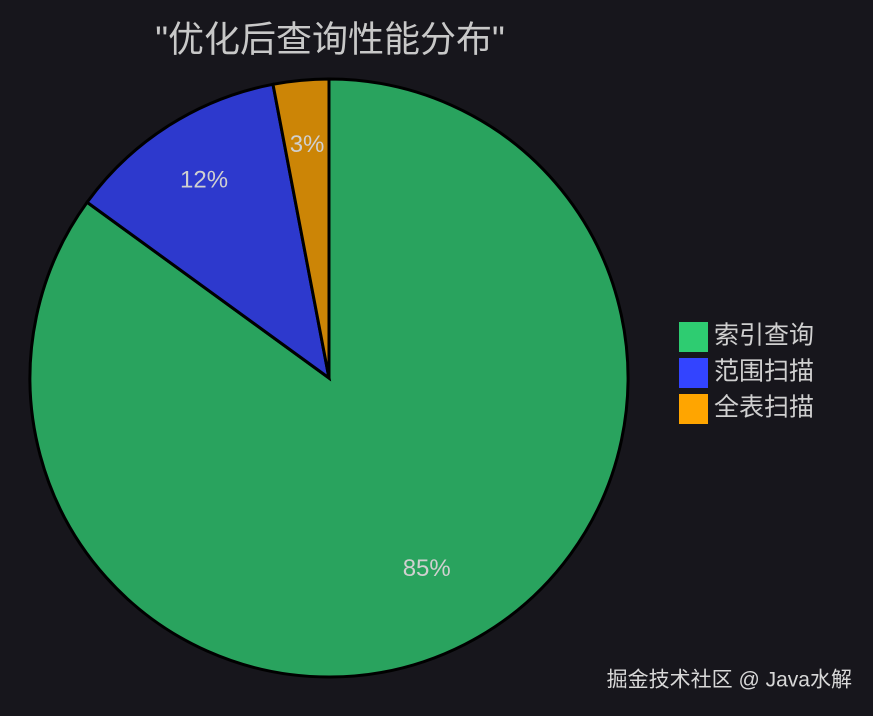 The image size is (873, 716). What do you see at coordinates (764, 336) in the screenshot?
I see `legend-label: 索引查询` at bounding box center [764, 336].